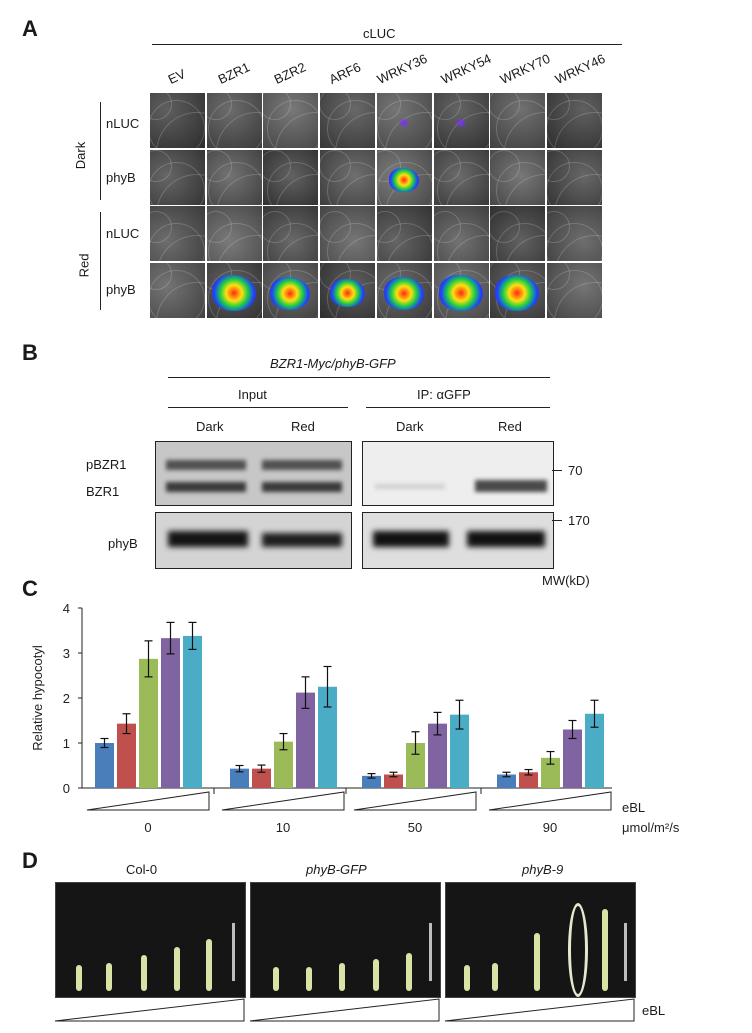  Describe the element at coordinates (302, 465) in the screenshot. I see `band-pbzr1-input-red` at that location.